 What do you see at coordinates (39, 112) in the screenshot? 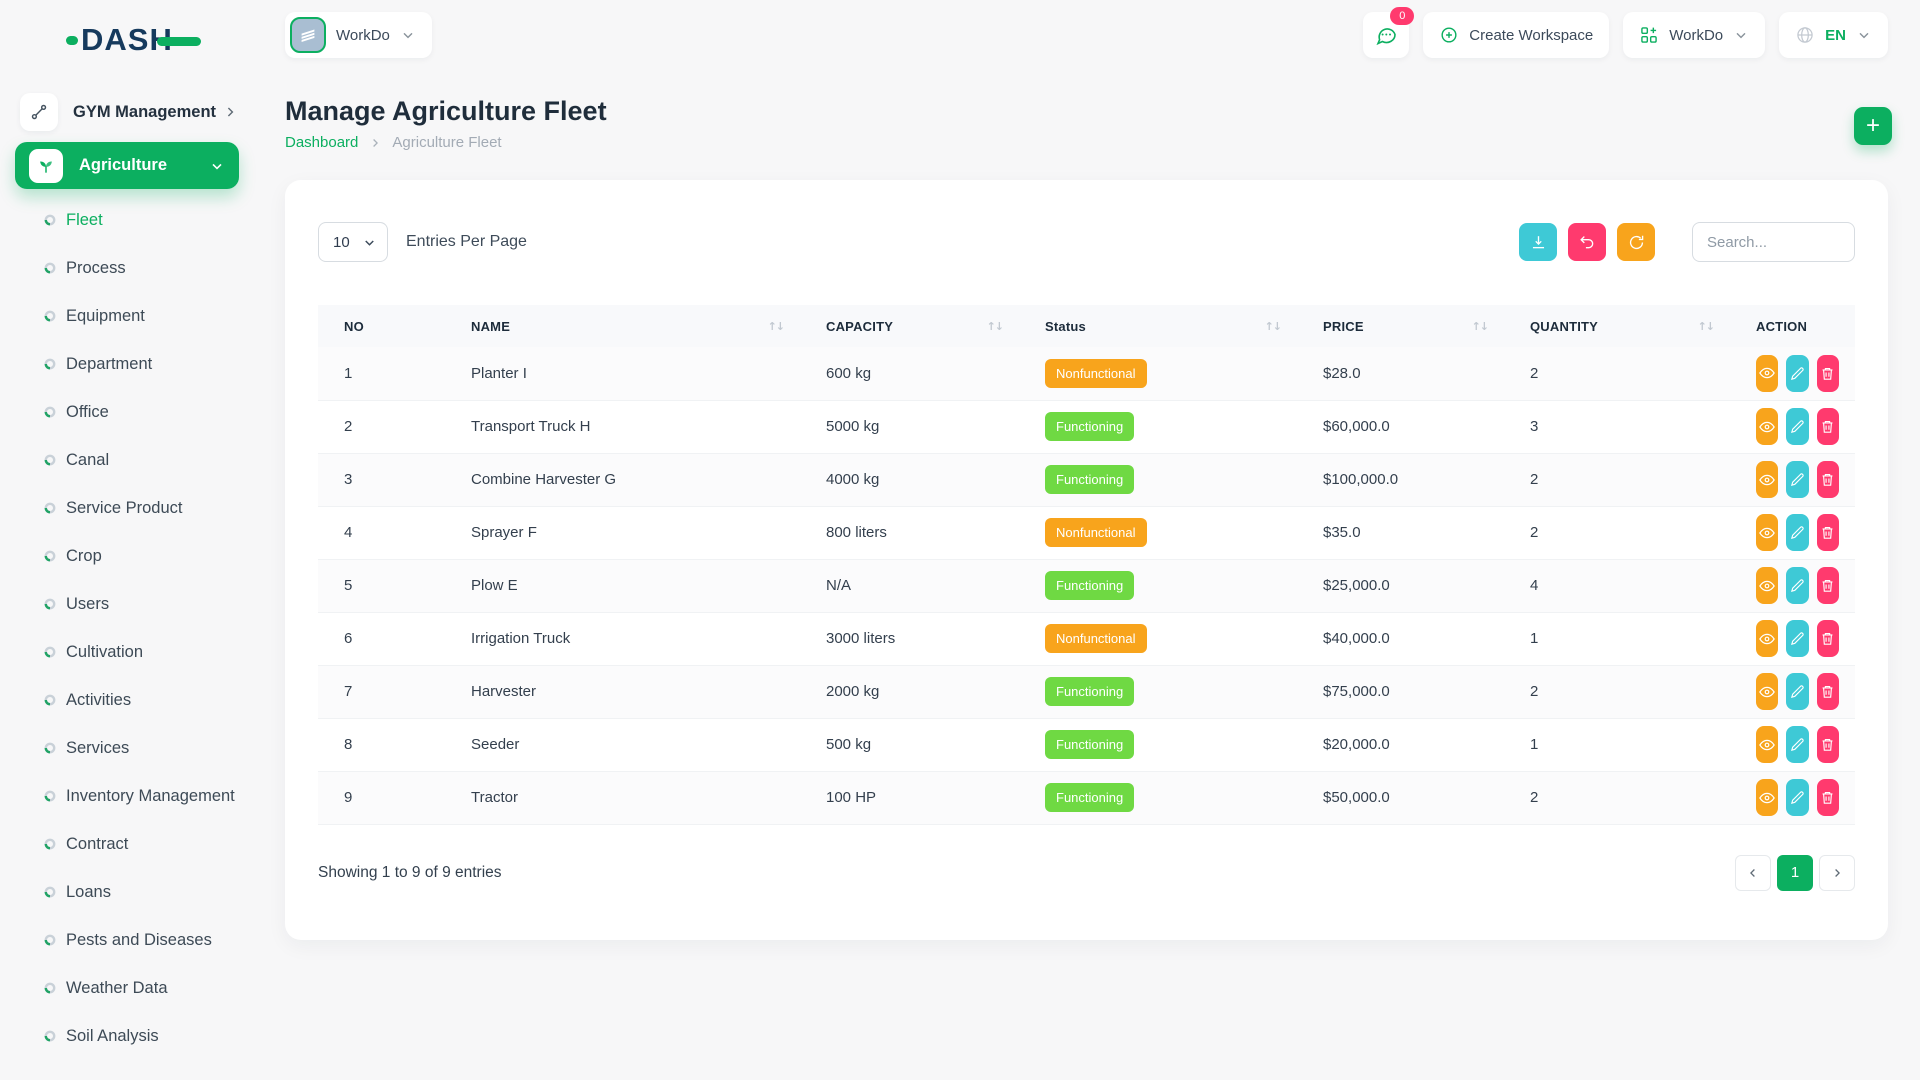
I see `dumbbell-icon` at bounding box center [39, 112].